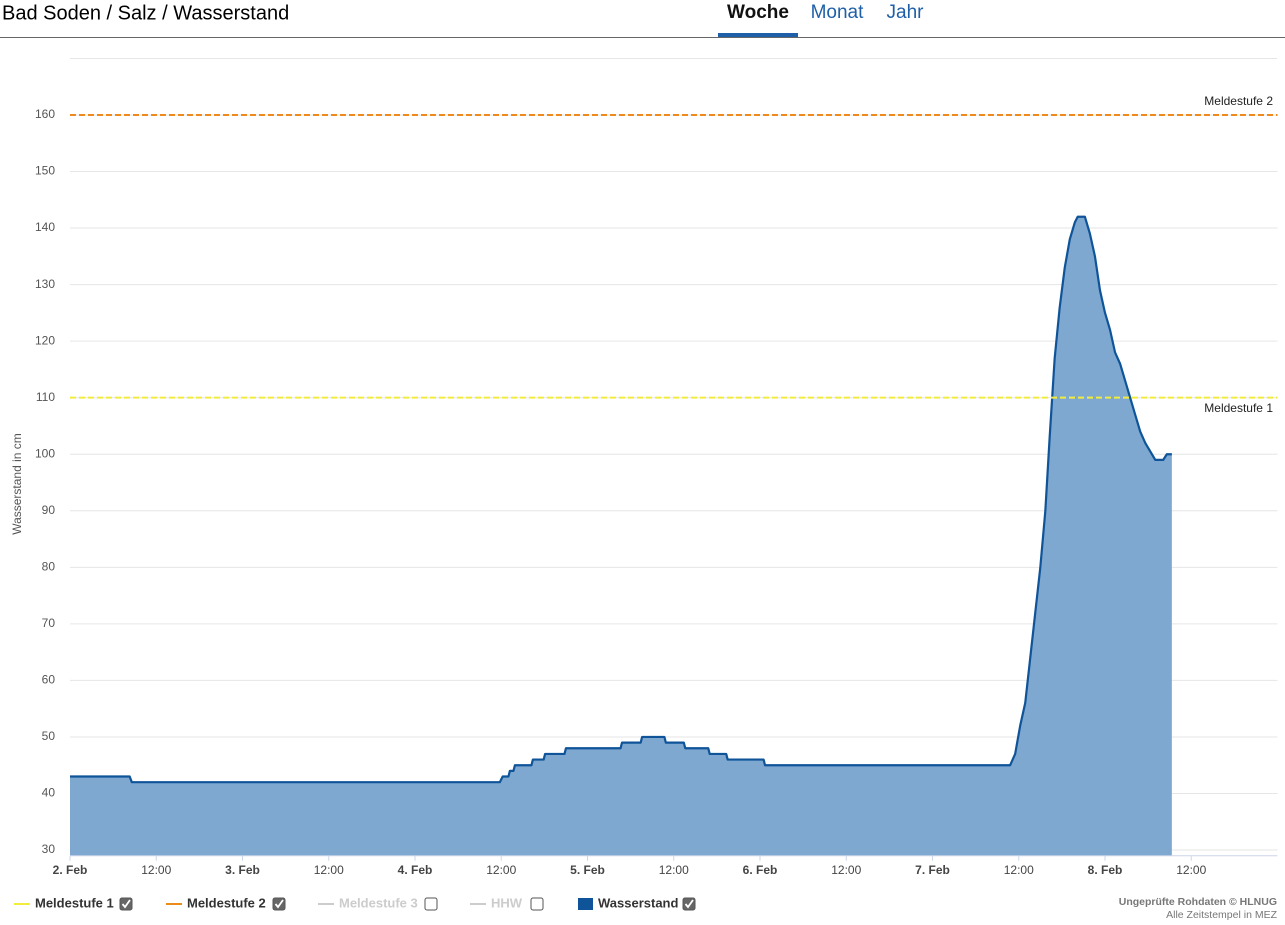 The width and height of the screenshot is (1285, 925). Describe the element at coordinates (70, 870) in the screenshot. I see `x-tick-label: 2. Feb` at that location.